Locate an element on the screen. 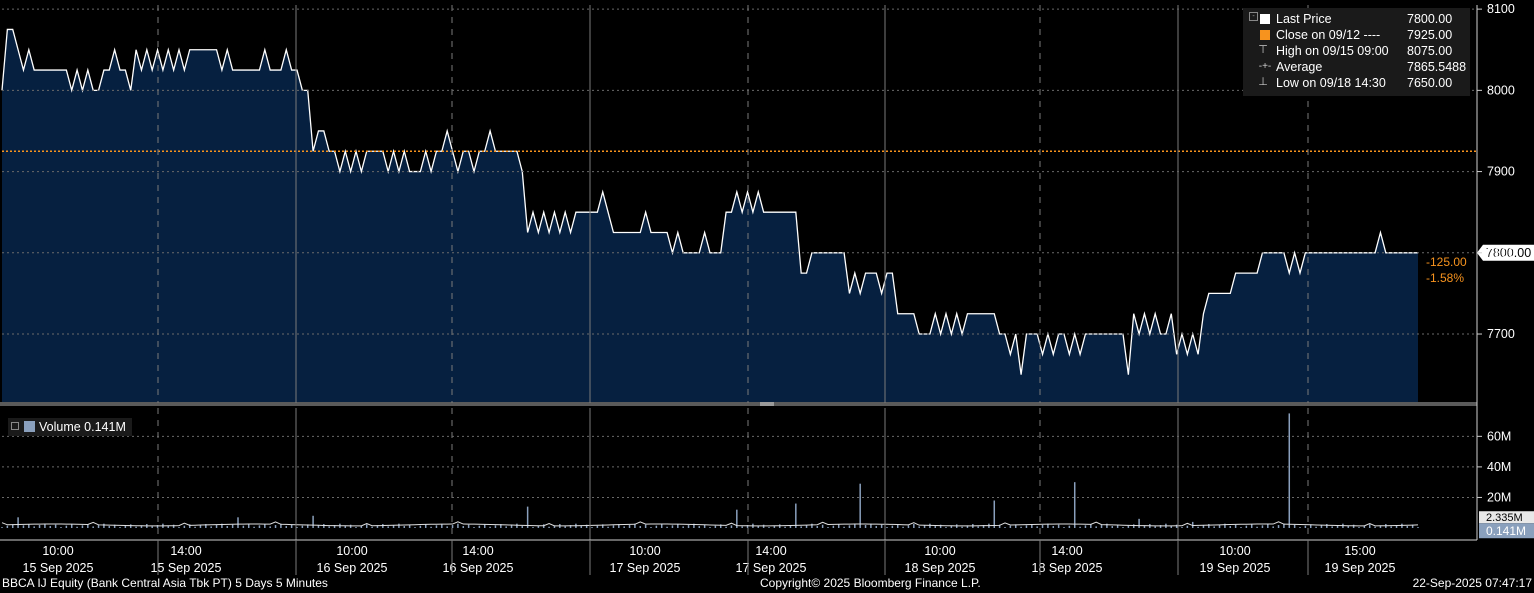  volume-y-tick-label: 60M is located at coordinates (1499, 436).